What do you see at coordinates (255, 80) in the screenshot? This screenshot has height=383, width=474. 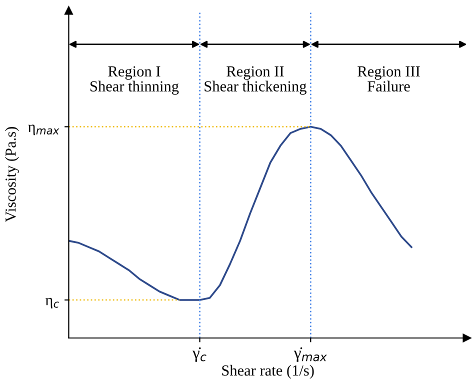 I see `text: Region II Shear thickening` at bounding box center [255, 80].